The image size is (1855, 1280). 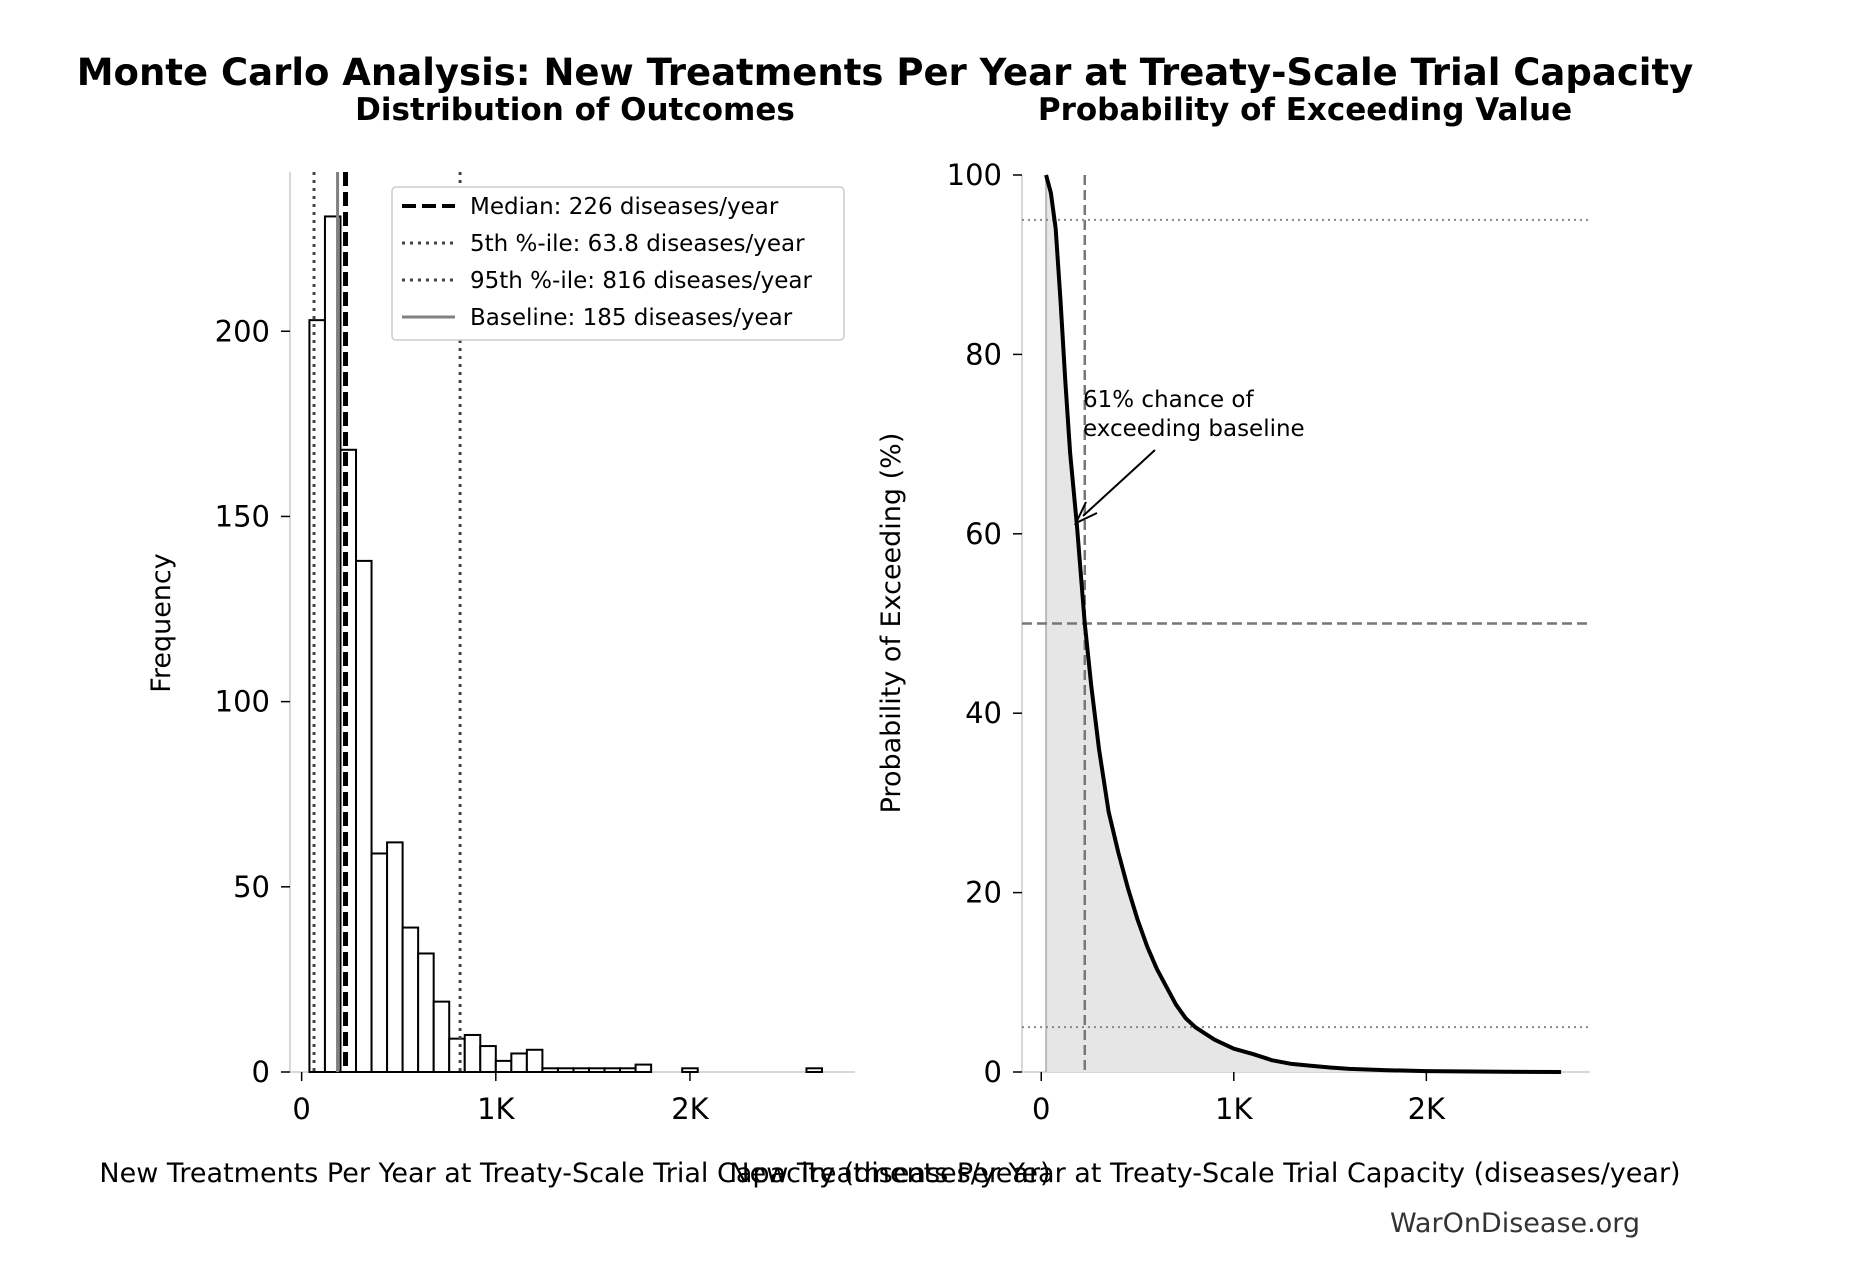 What do you see at coordinates (1041, 1109) in the screenshot?
I see `exceedance-x-tick-label: 0` at bounding box center [1041, 1109].